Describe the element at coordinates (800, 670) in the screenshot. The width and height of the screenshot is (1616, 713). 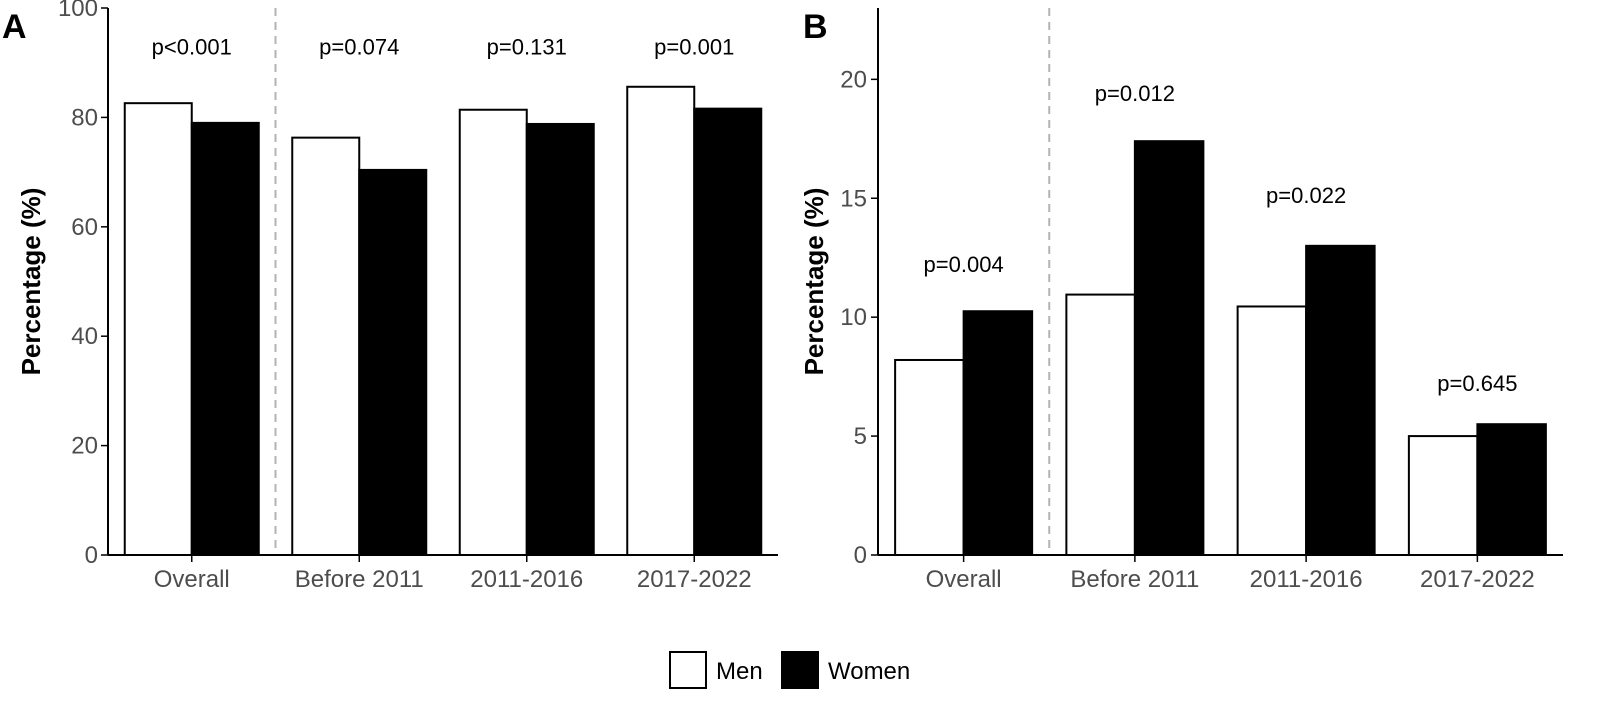
I see `legend-key-women` at that location.